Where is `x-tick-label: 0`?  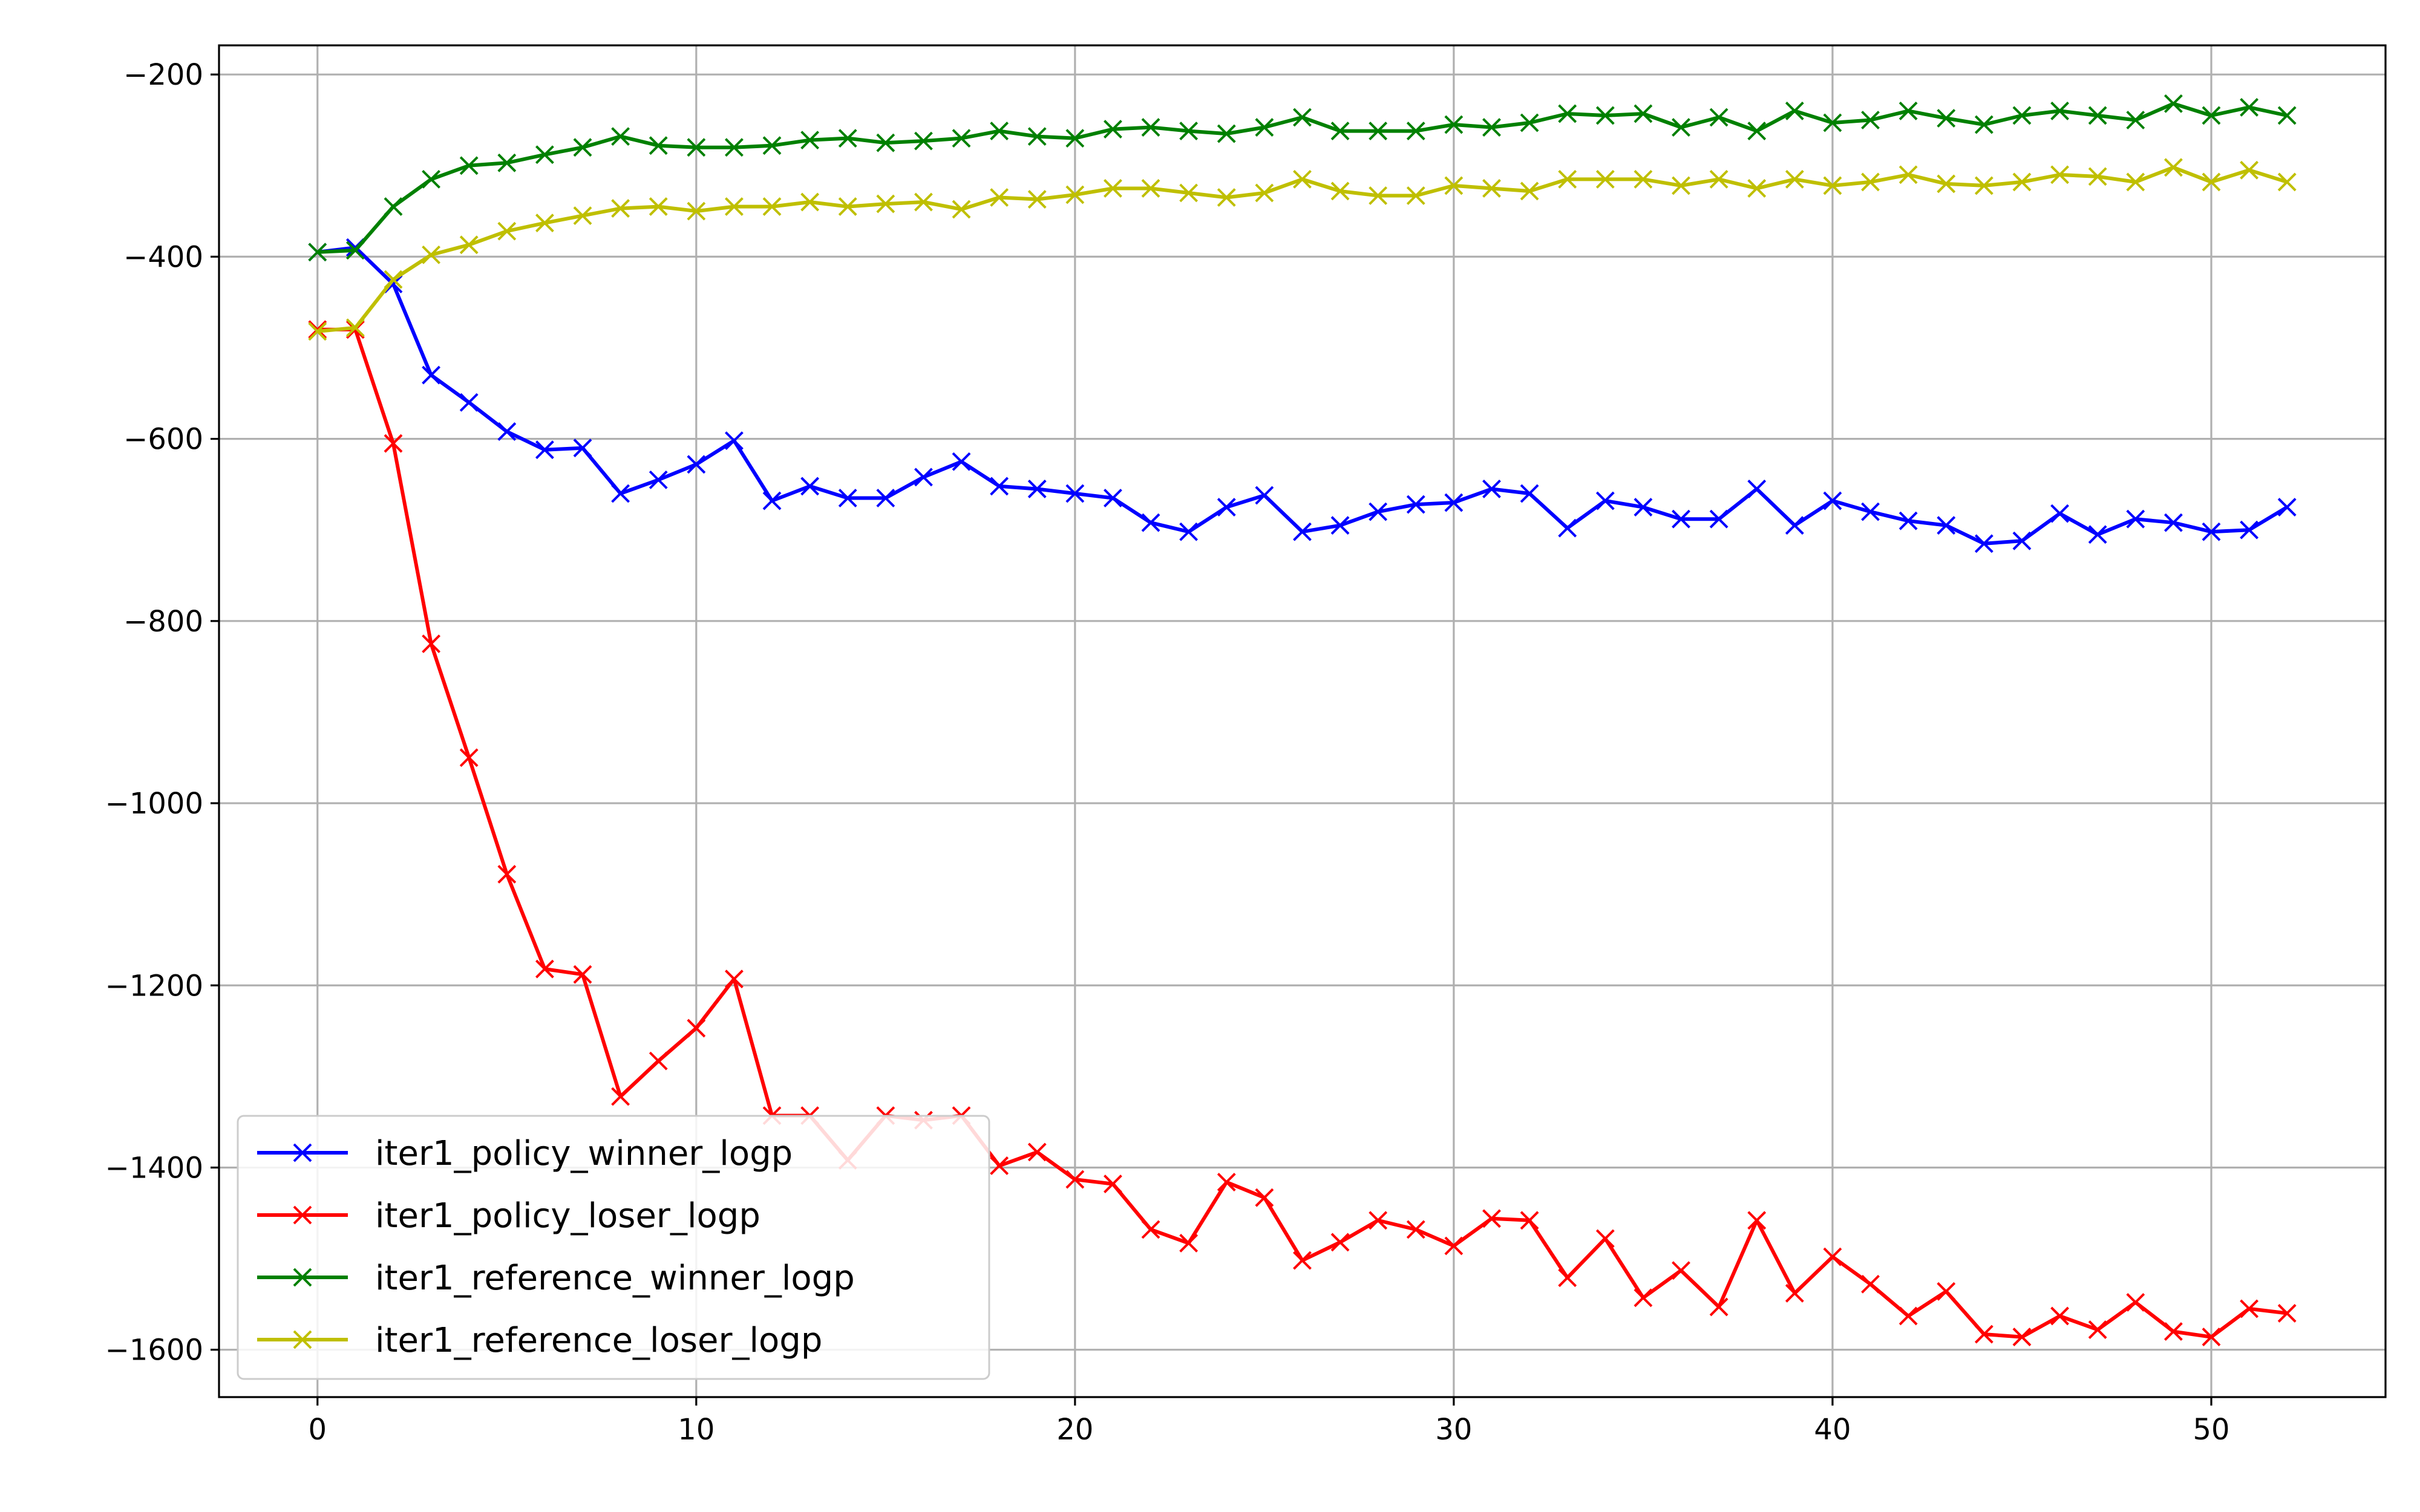
x-tick-label: 0 is located at coordinates (317, 1430).